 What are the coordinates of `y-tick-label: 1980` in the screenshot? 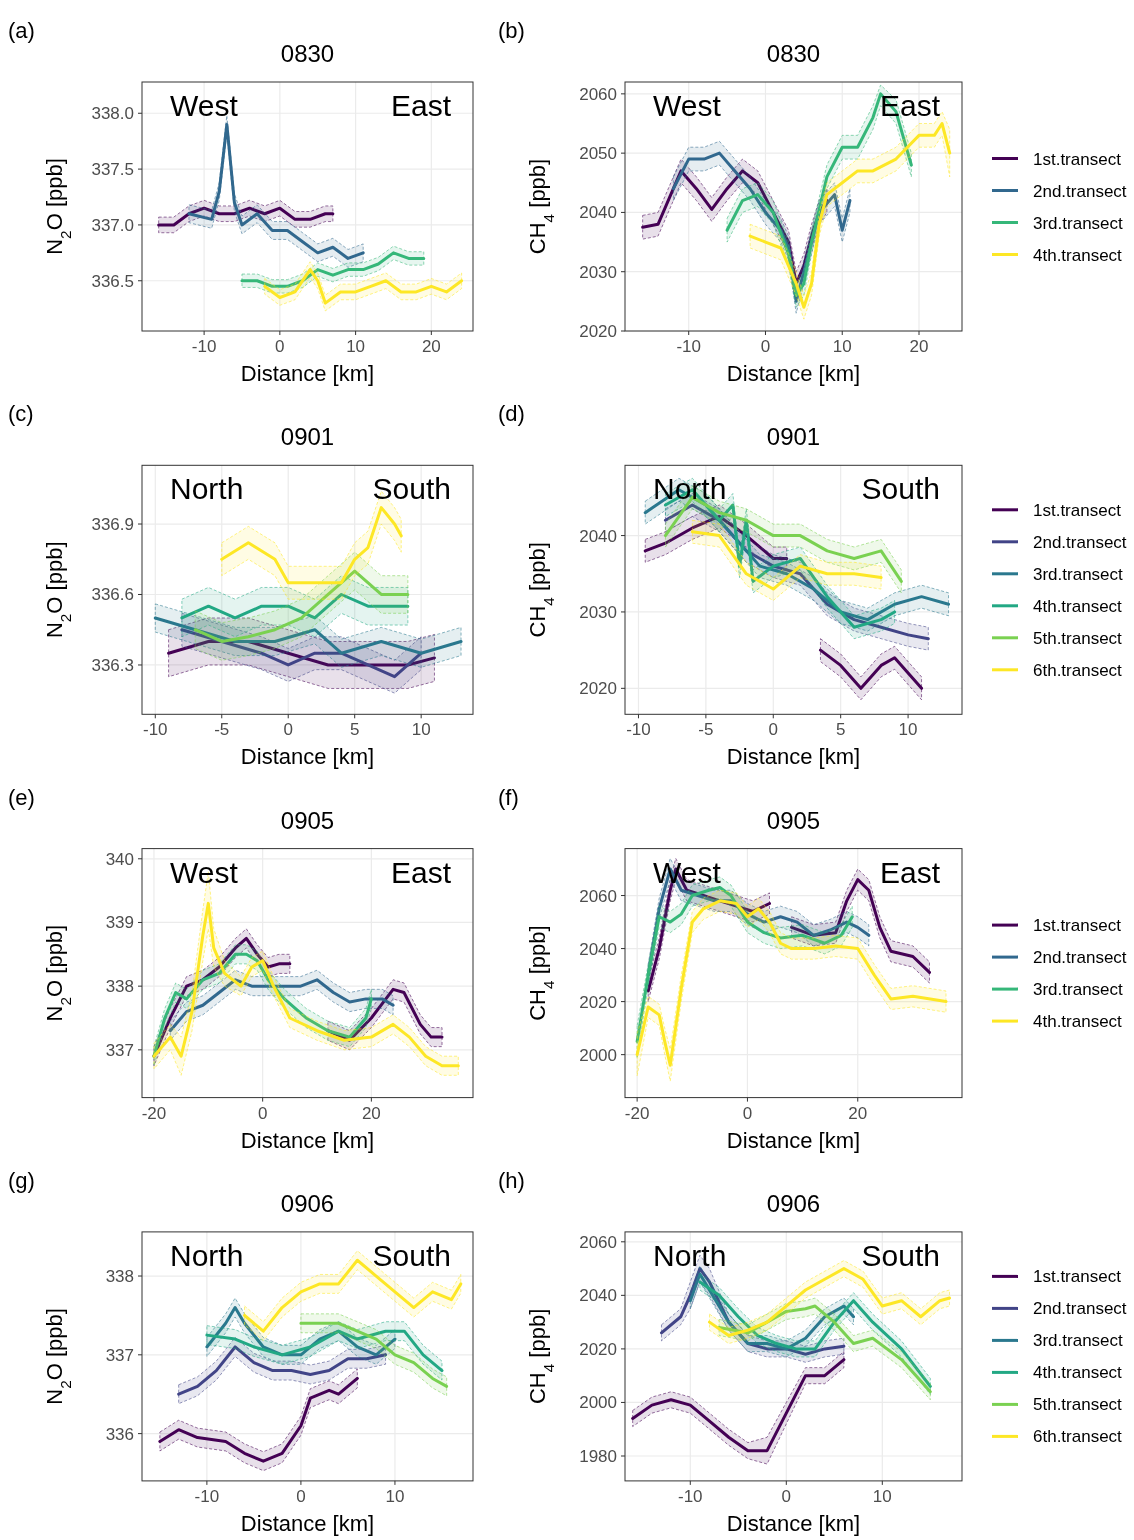 It's located at (598, 1456).